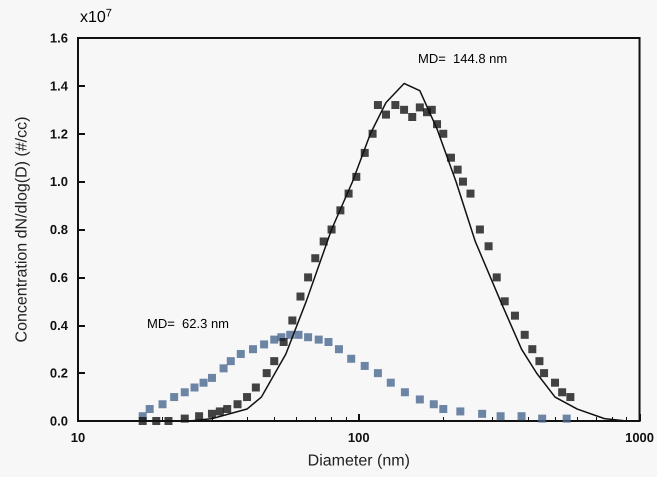  What do you see at coordinates (59, 325) in the screenshot?
I see `y-tick-label: 0.4` at bounding box center [59, 325].